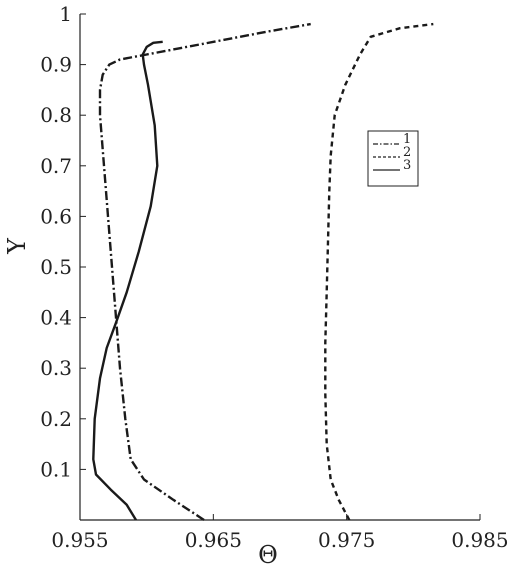 The image size is (509, 569). I want to click on y-tick-label: 0.9, so click(56, 65).